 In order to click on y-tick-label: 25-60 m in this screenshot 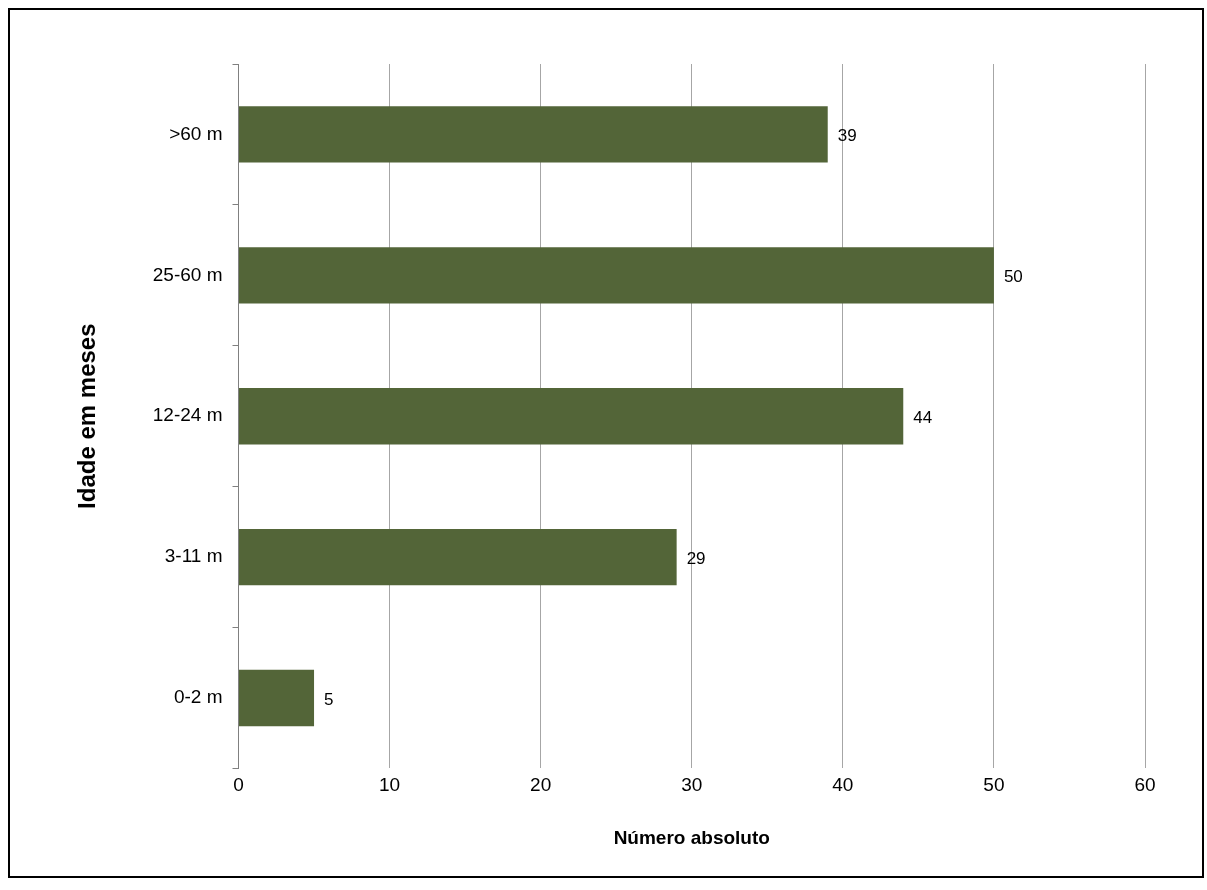, I will do `click(187, 274)`.